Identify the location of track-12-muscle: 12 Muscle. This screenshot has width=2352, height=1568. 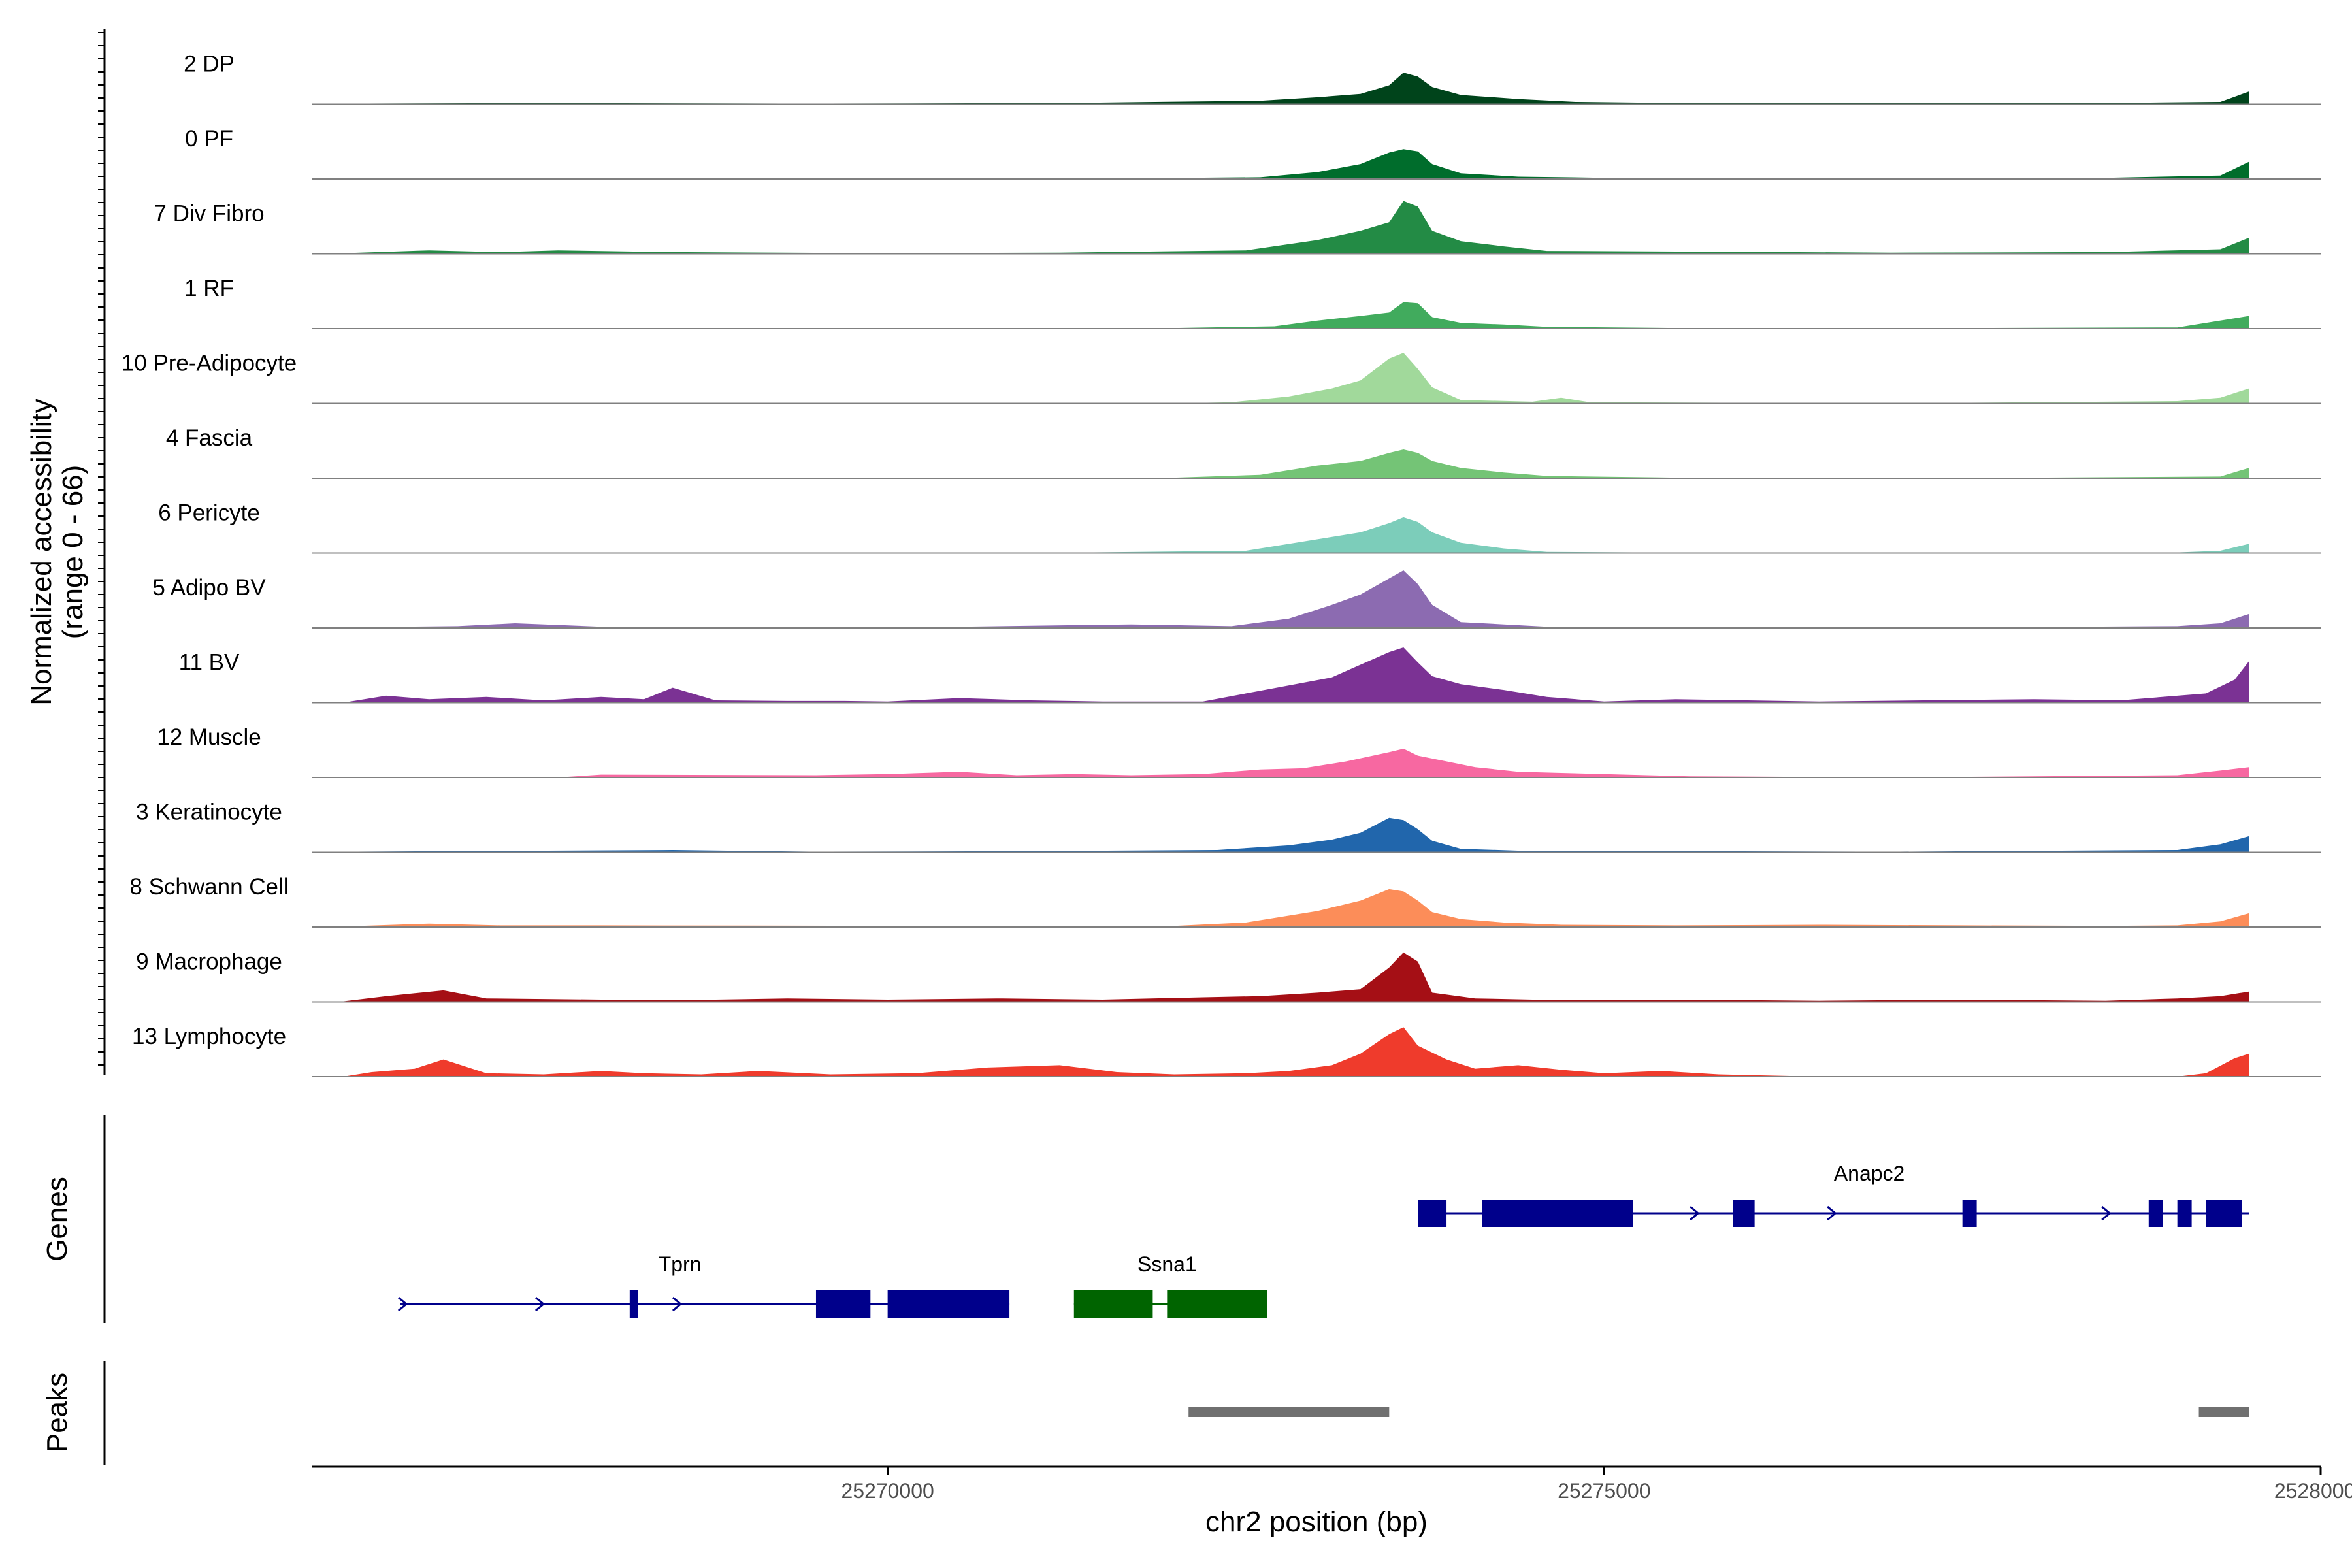
(1239, 751).